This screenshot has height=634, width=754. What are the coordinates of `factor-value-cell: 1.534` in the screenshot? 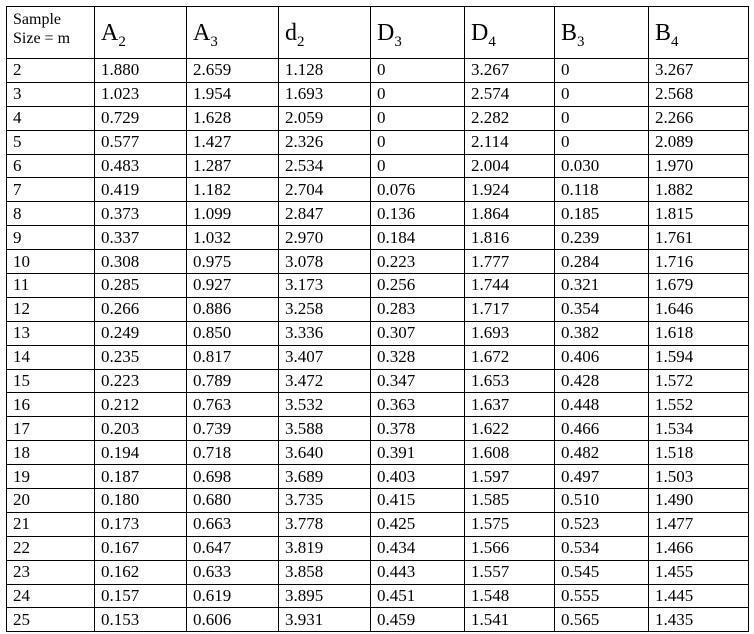 It's located at (698, 429).